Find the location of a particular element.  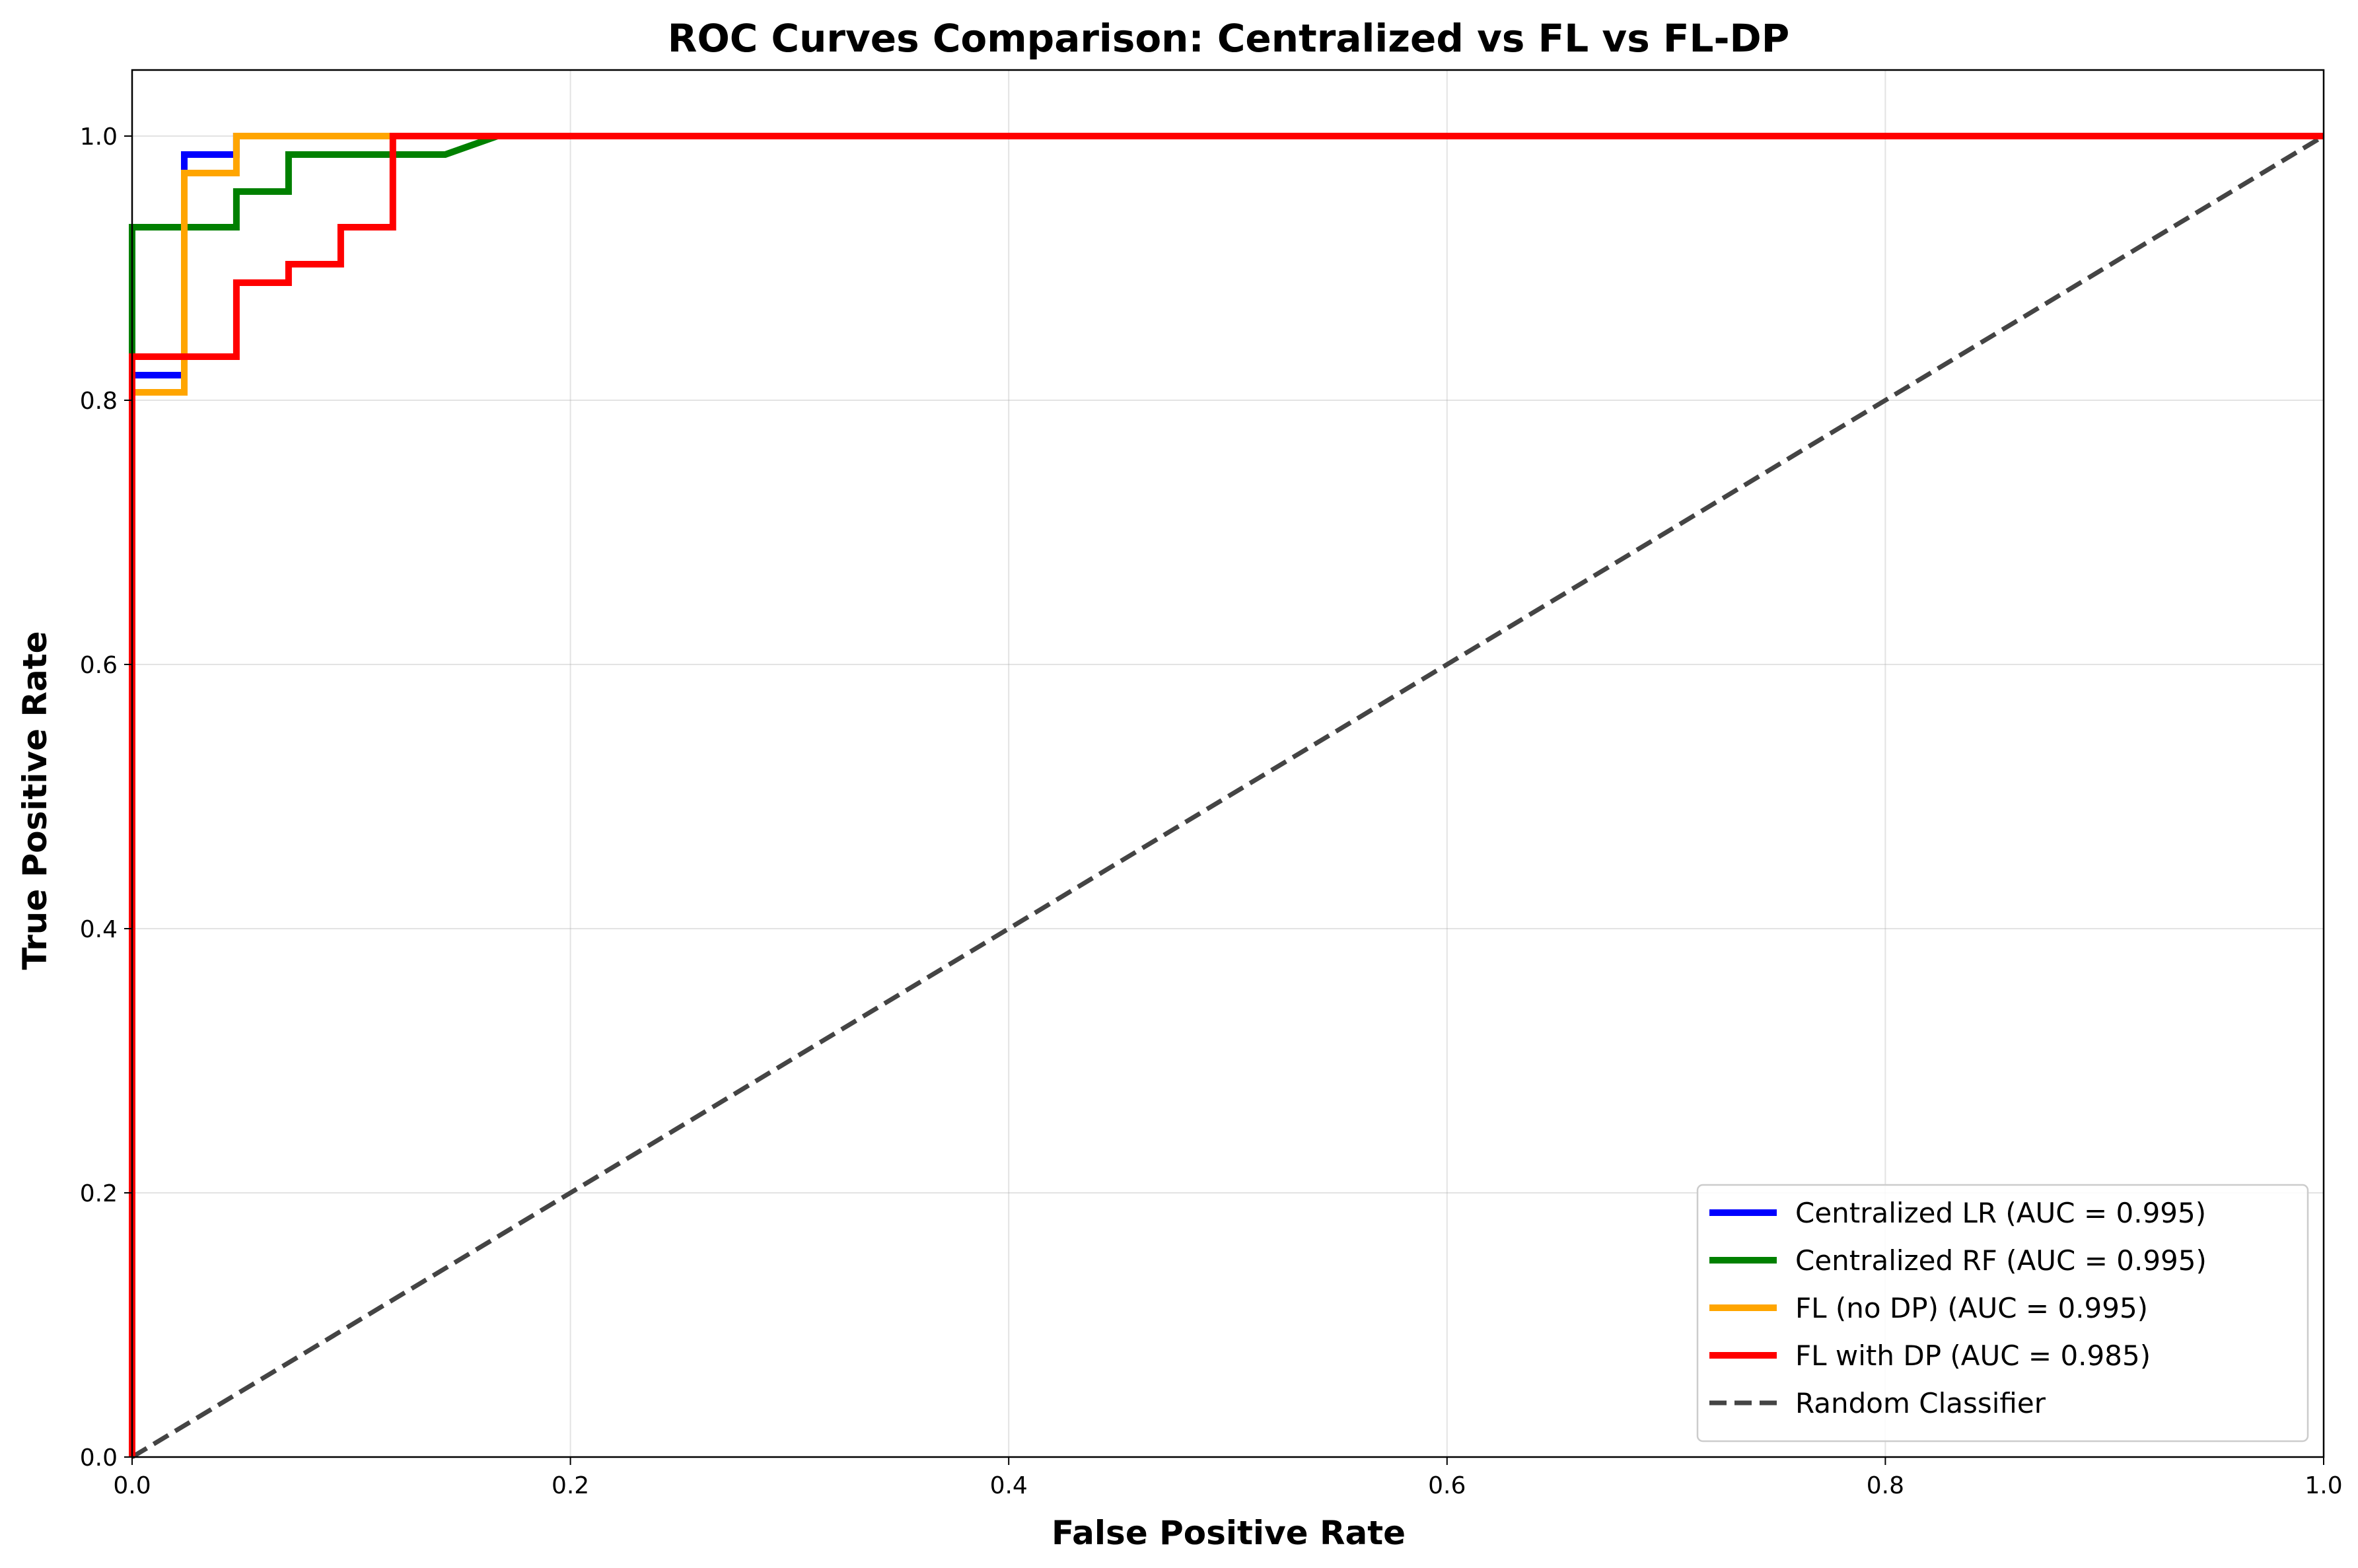

y-tick-label: 0.6 is located at coordinates (99, 665).